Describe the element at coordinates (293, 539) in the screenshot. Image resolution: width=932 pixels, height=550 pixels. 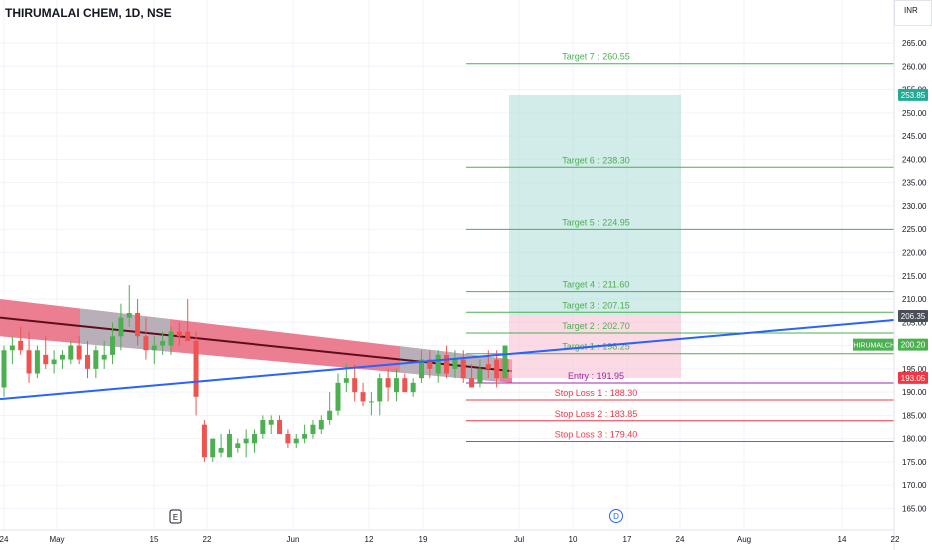
I see `x-tick-label: Jun` at that location.